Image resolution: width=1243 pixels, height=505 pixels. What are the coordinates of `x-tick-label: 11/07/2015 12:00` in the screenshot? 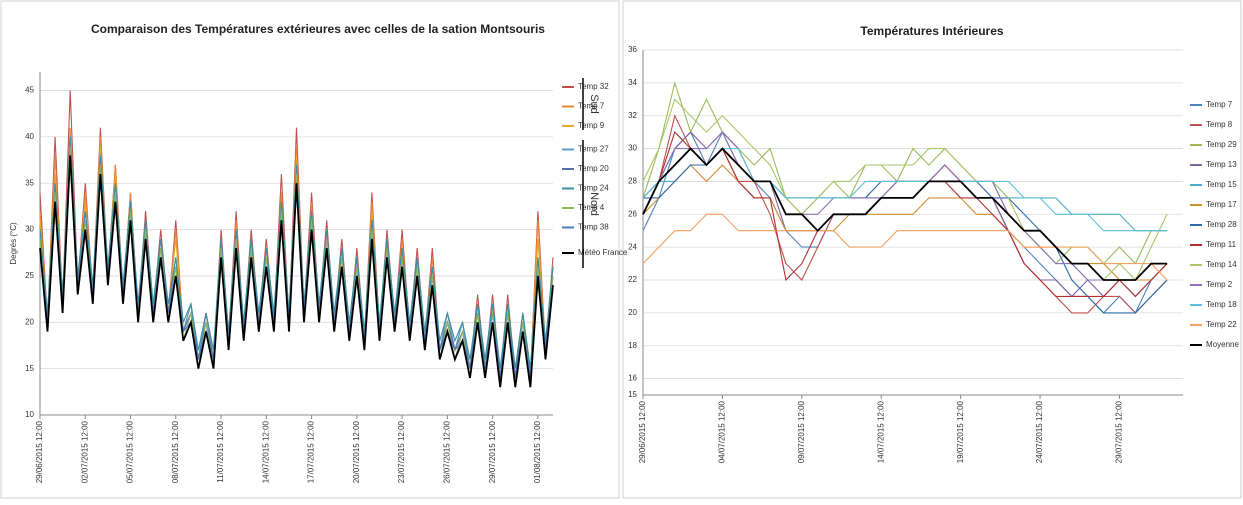 It's located at (220, 451).